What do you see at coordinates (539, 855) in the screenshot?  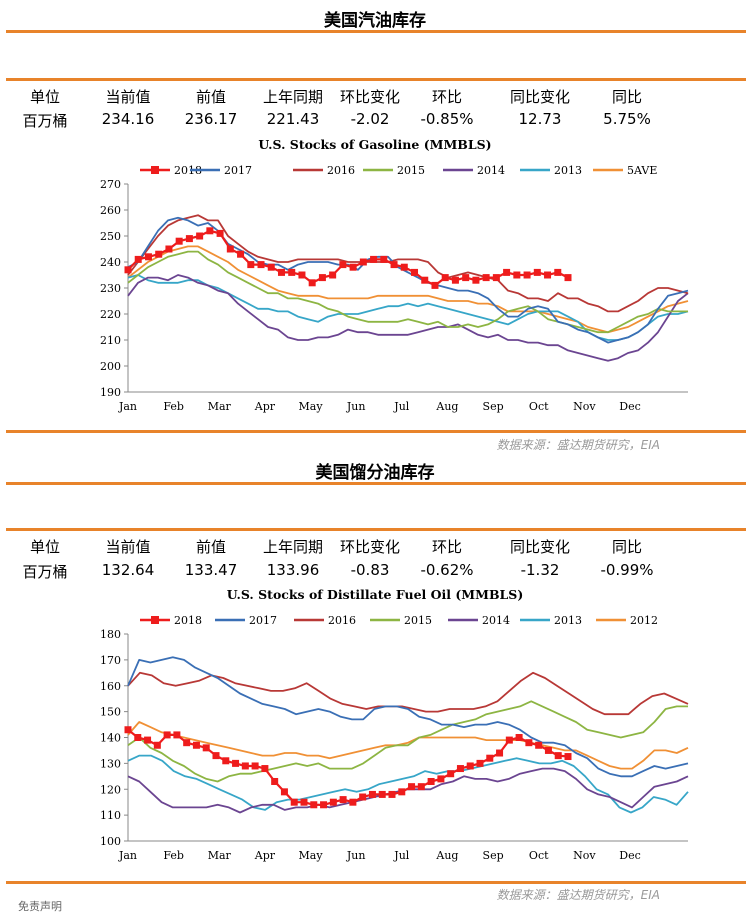 I see `x-tick-label: Oct` at bounding box center [539, 855].